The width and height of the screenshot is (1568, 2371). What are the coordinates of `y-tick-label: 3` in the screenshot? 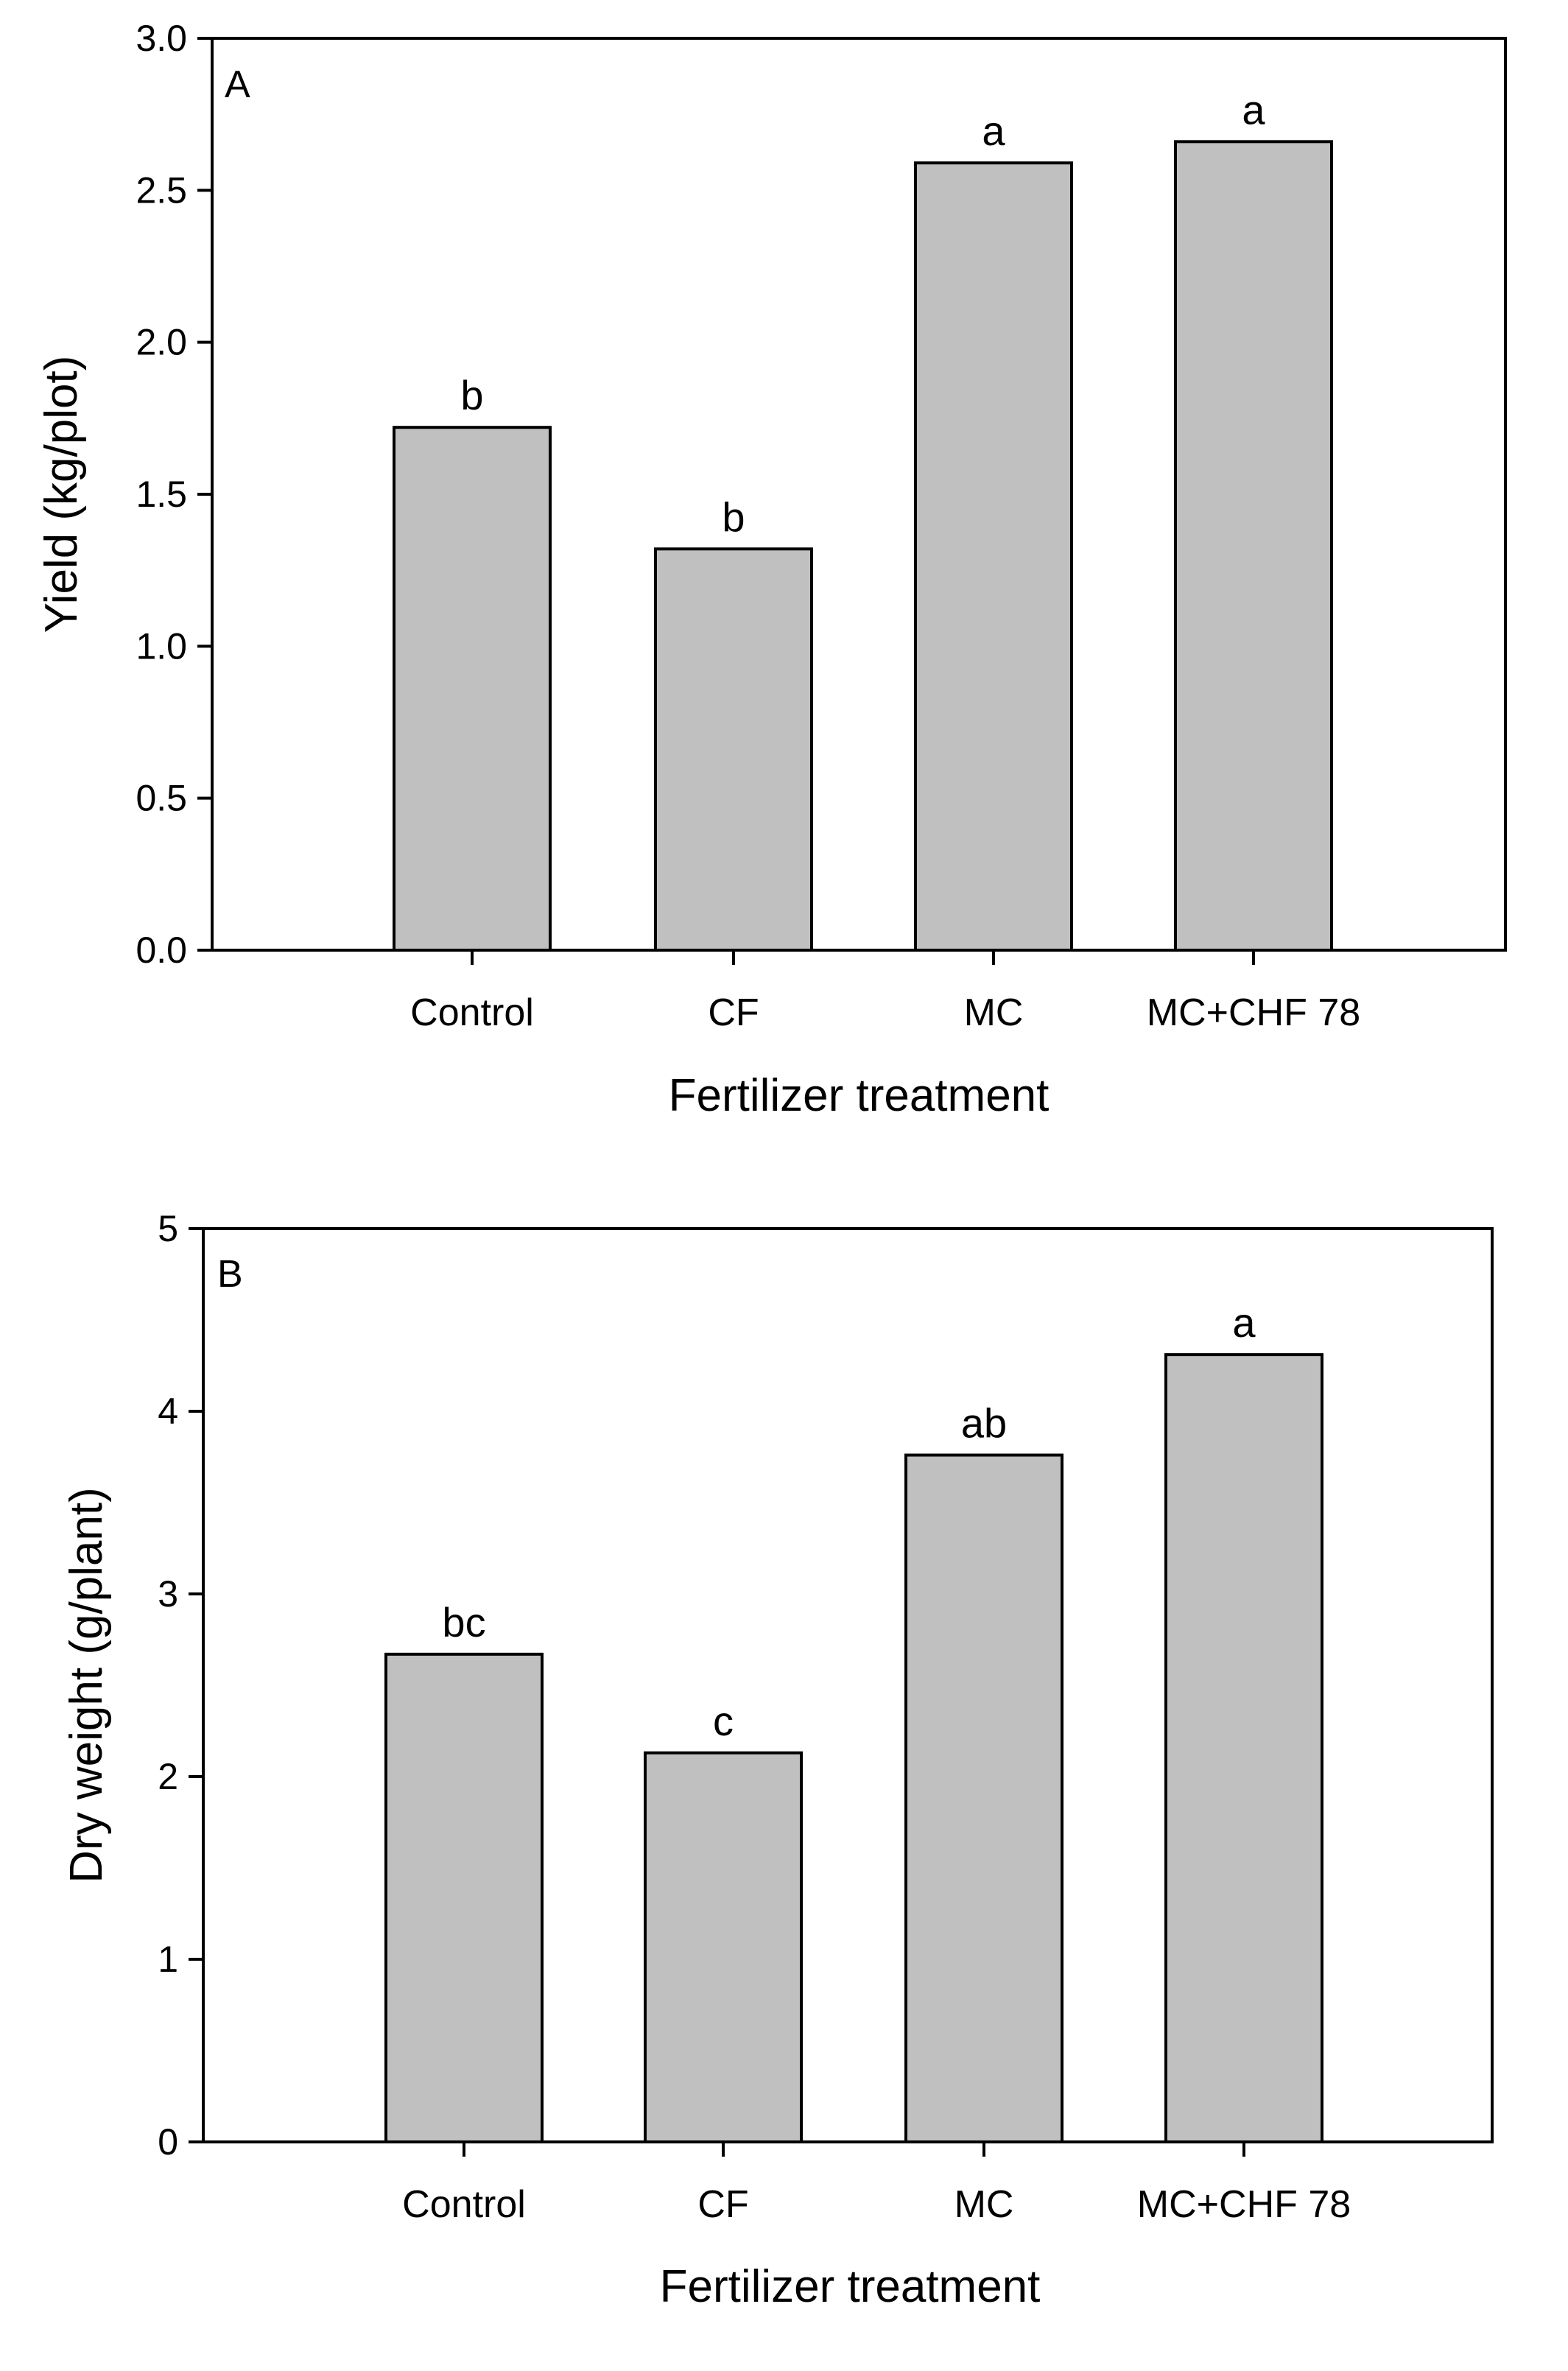 It's located at (168, 1594).